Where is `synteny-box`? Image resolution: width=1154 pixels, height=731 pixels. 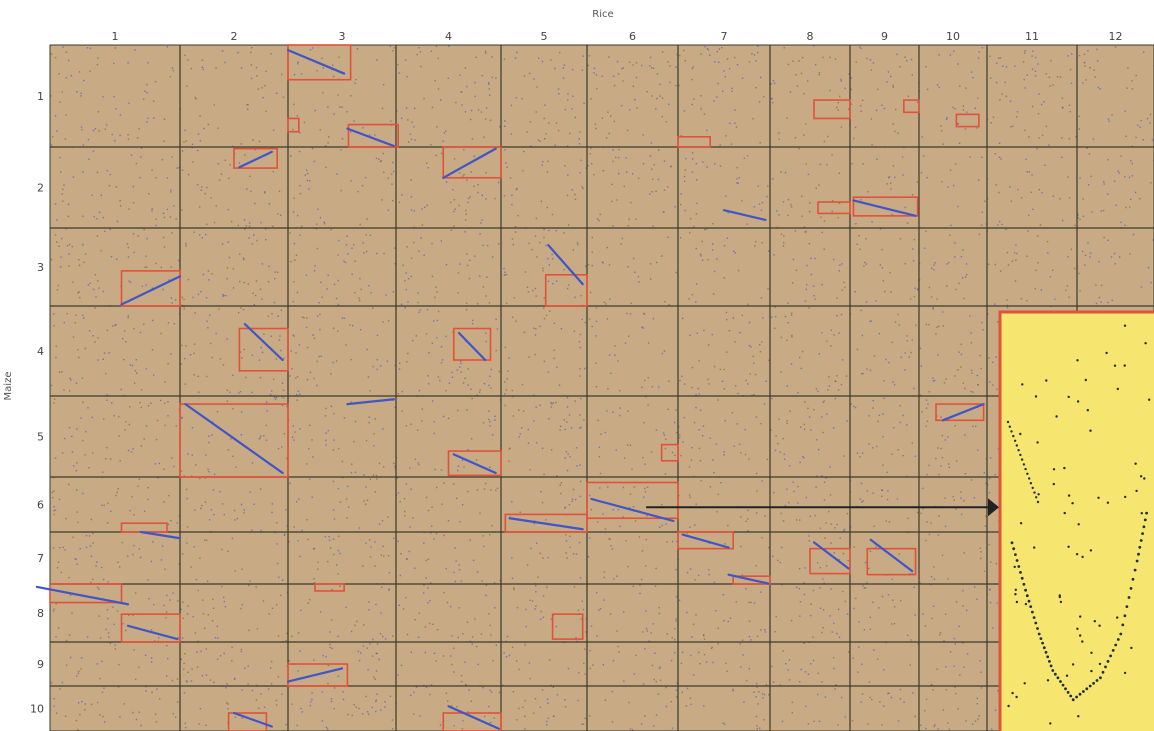
synteny-box is located at coordinates (694, 142).